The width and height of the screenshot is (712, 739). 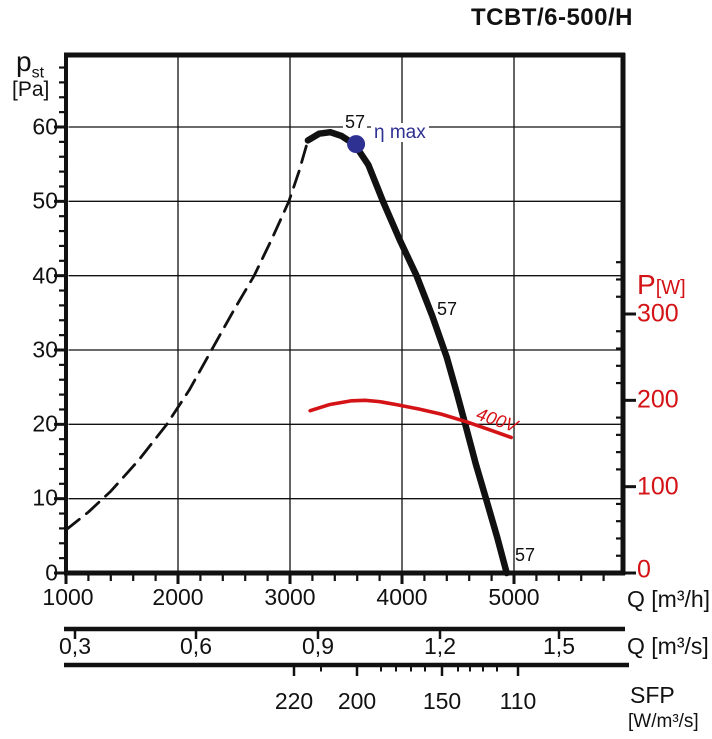 What do you see at coordinates (447, 309) in the screenshot?
I see `curve-label-57-mid: 57` at bounding box center [447, 309].